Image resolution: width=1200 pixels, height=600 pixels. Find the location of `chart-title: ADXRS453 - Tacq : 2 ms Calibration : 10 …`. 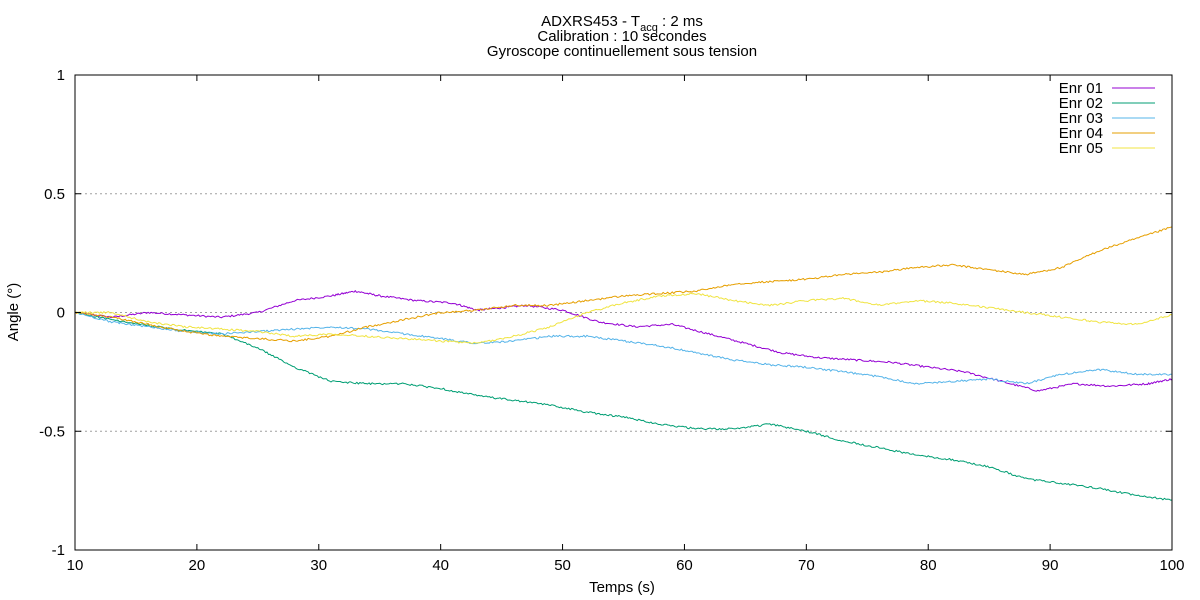

chart-title: ADXRS453 - Tacq : 2 ms Calibration : 10 … is located at coordinates (622, 36).